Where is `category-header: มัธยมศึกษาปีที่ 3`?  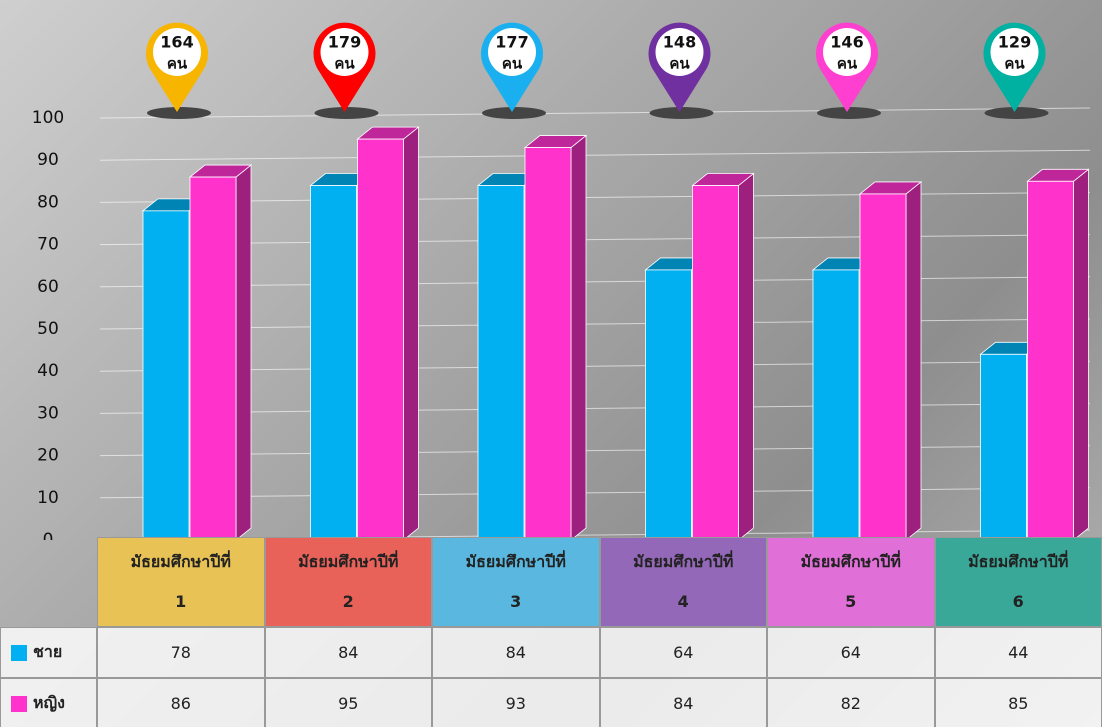 category-header: มัธยมศึกษาปีที่ 3 is located at coordinates (516, 582).